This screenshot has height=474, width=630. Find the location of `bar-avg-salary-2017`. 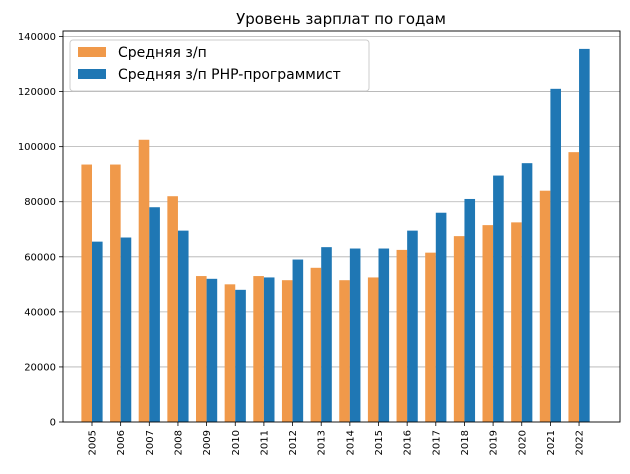

bar-avg-salary-2017 is located at coordinates (430, 337).